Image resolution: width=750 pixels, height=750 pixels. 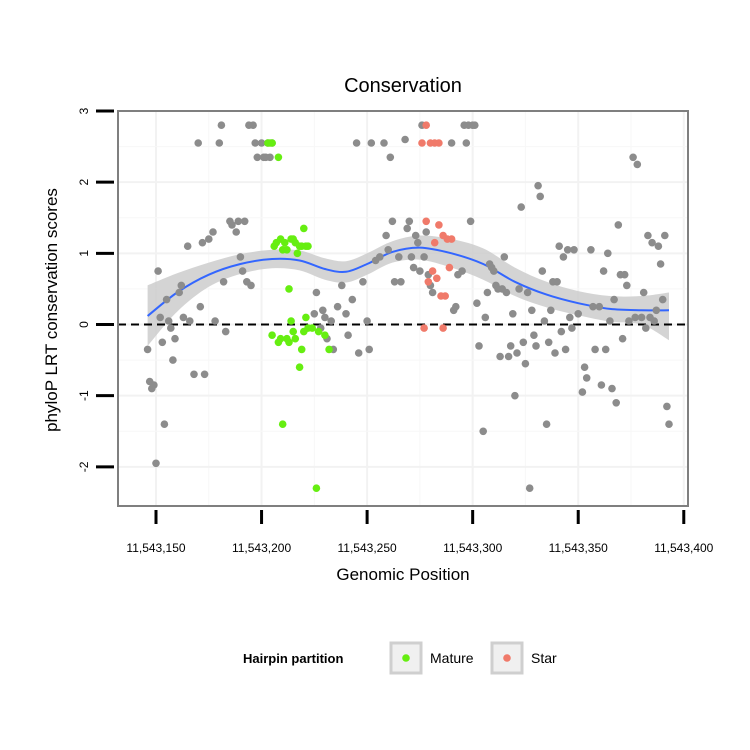 I want to click on y-tick-label: 2, so click(x=84, y=182).